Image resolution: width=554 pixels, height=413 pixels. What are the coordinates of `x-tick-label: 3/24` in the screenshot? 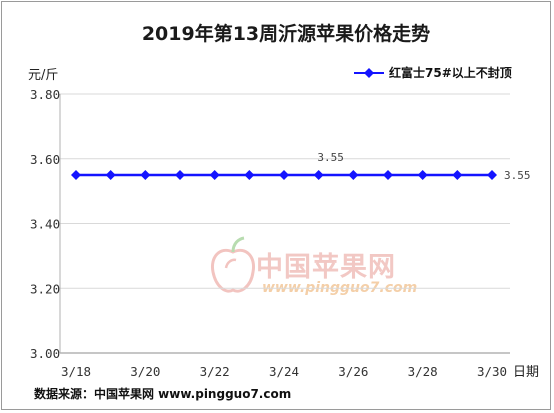 It's located at (284, 371).